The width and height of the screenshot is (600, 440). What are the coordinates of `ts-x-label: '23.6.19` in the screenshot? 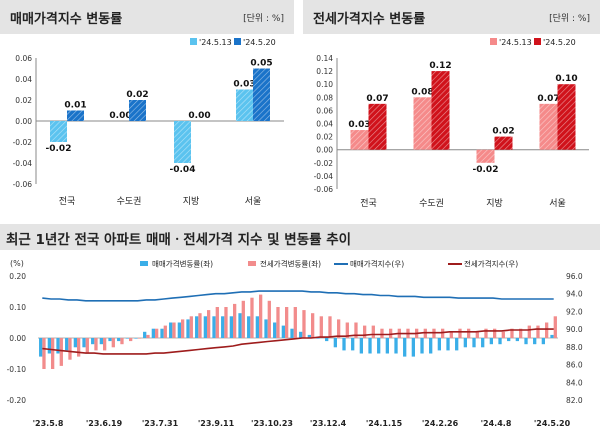 It's located at (104, 423).